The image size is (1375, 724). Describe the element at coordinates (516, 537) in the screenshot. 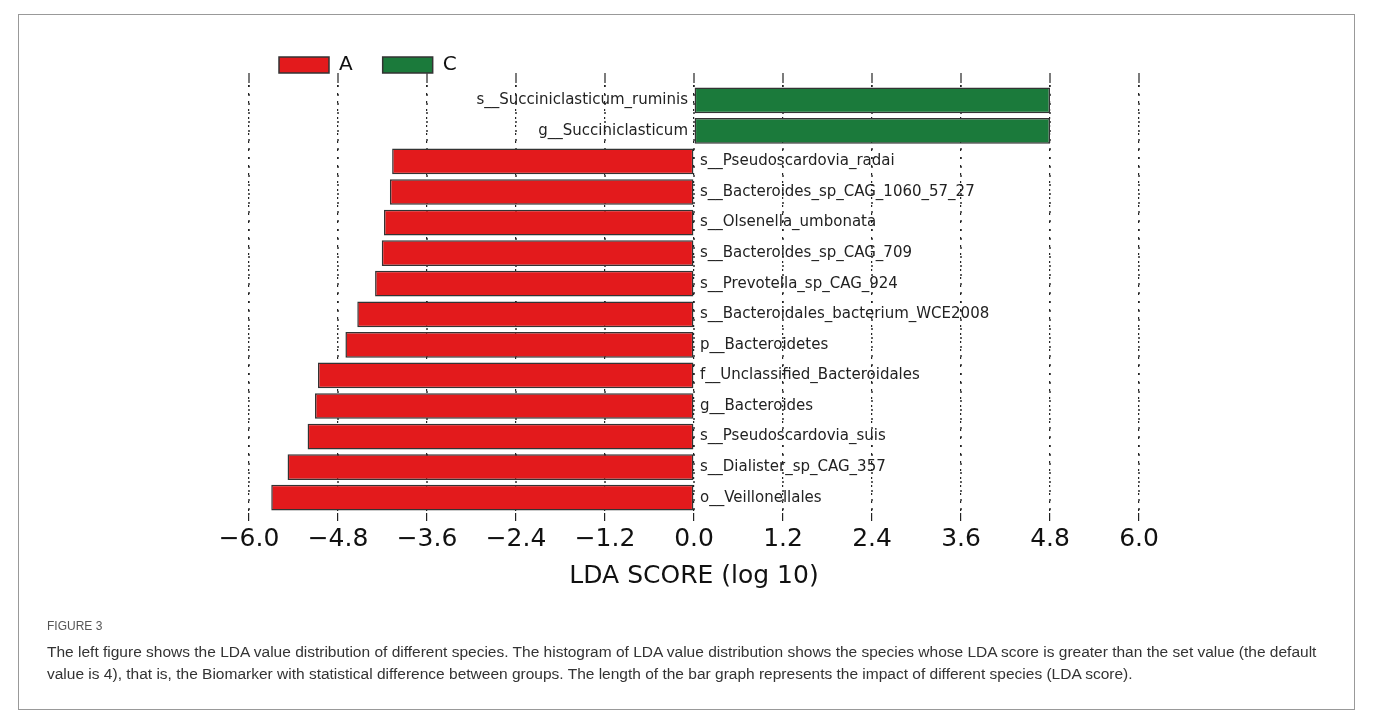

I see `x-tick-label: −2.4` at that location.